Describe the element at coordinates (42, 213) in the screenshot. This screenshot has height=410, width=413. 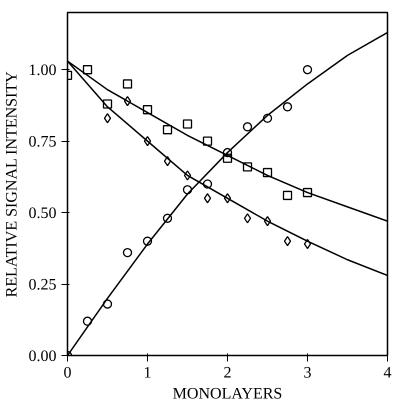
I see `y-tick-label: 0.50` at that location.